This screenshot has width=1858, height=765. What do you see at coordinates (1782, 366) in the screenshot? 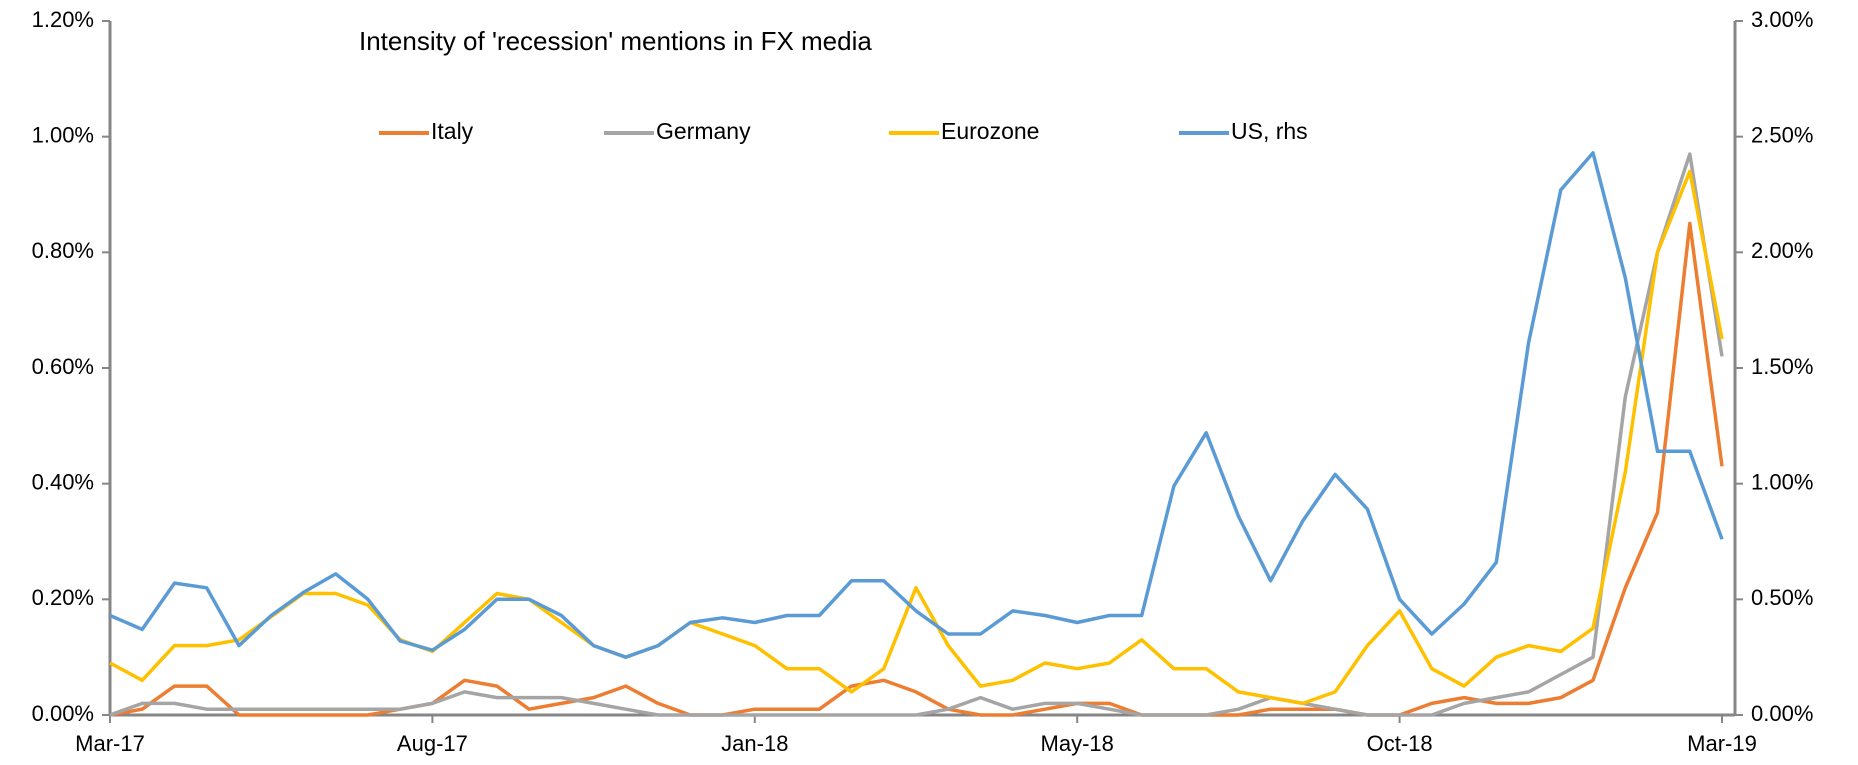
I see `y2-tick-label: 1.50%` at bounding box center [1782, 366].